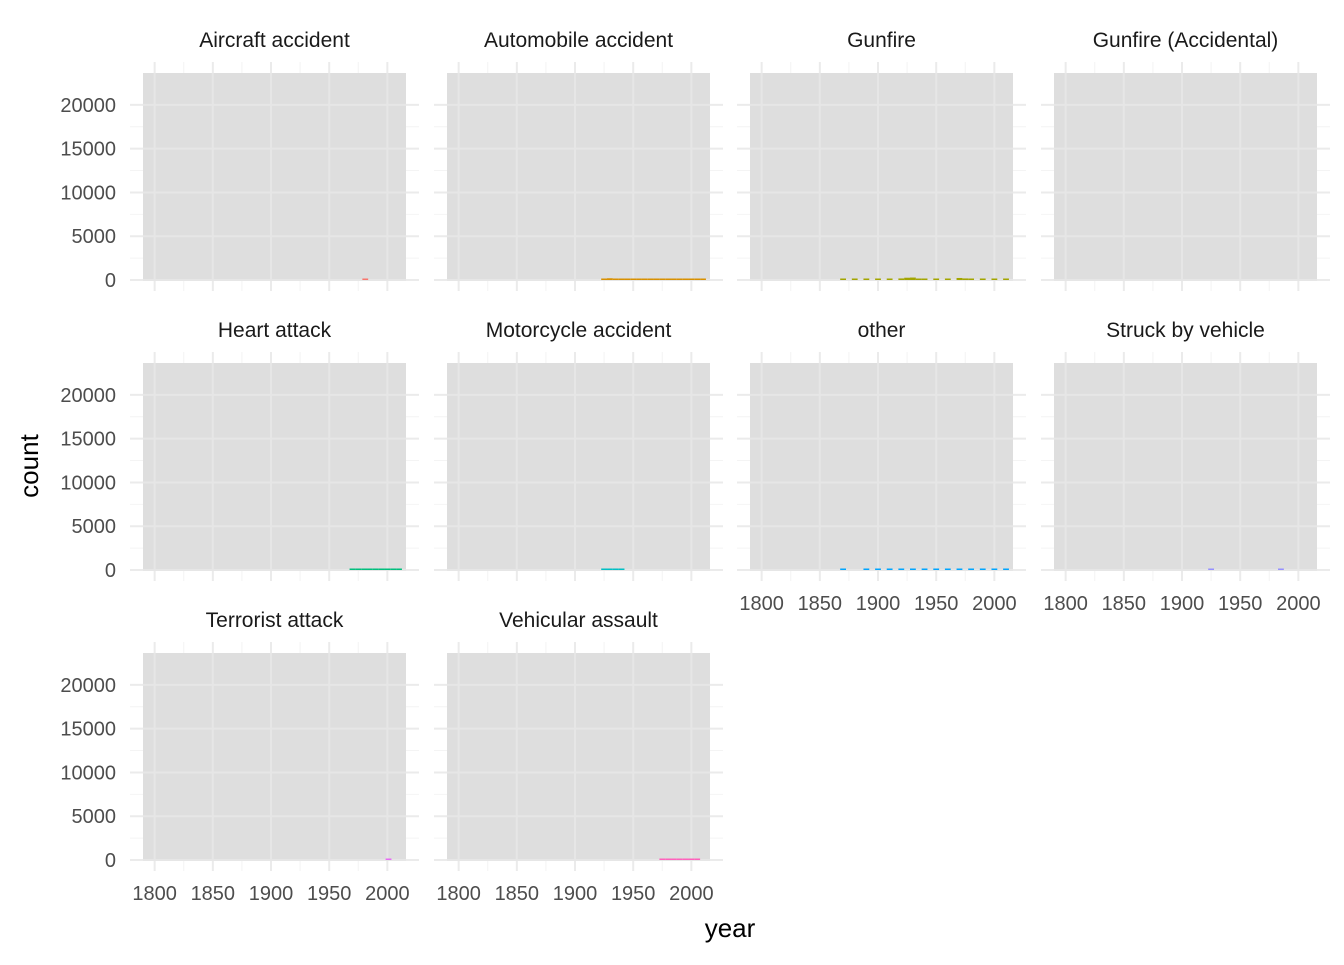 This screenshot has width=1344, height=965. I want to click on bar-gunfire-1960, so click(947, 279).